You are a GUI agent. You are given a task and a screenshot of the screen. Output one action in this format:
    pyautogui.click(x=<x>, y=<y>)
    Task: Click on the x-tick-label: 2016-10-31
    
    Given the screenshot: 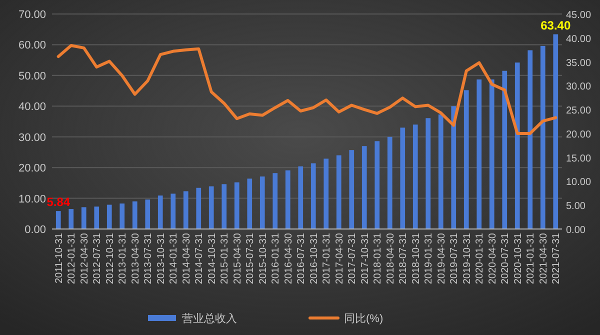 What is the action you would take?
    pyautogui.click(x=314, y=258)
    